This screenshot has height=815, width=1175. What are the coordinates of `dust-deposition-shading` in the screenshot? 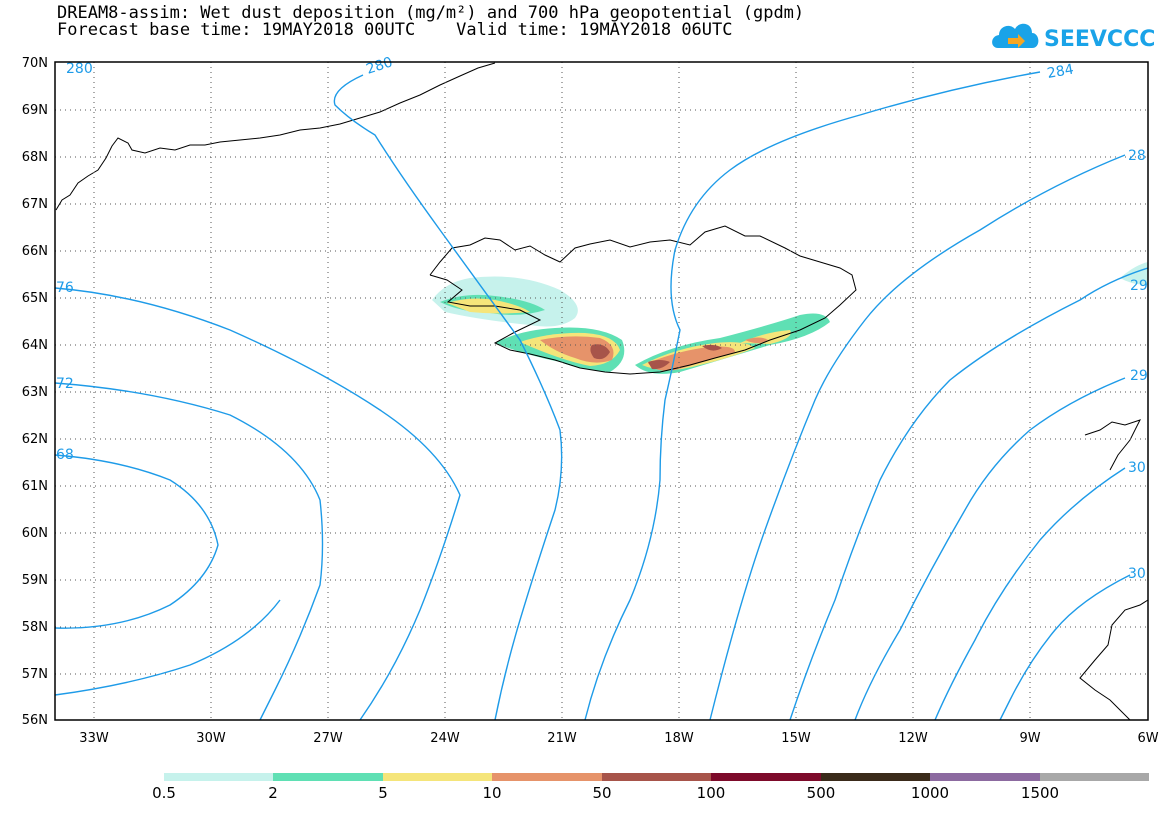 It's located at (790, 318).